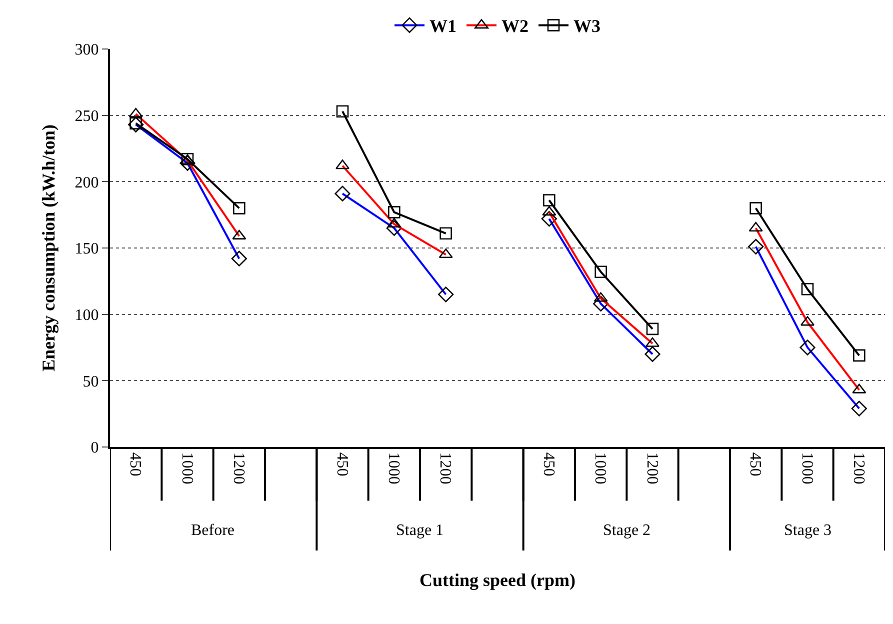 The width and height of the screenshot is (893, 624). I want to click on y-axis-title: Energy consumption (kW.h/ton), so click(48, 248).